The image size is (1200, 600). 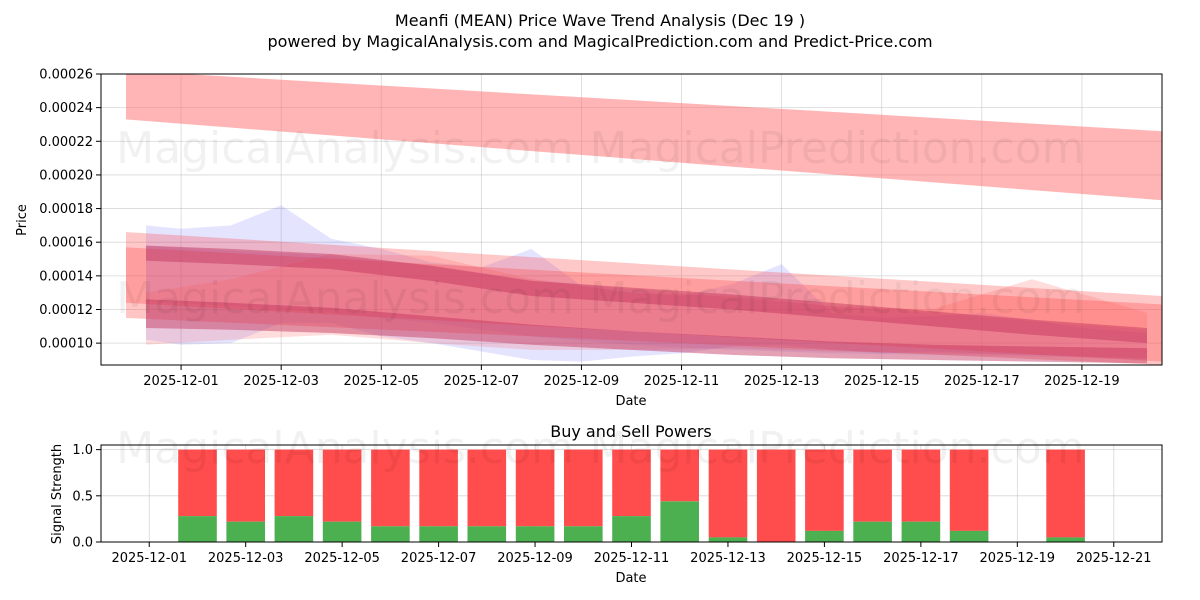 I want to click on price-x-tick-label: 2025-12-13, so click(x=782, y=381).